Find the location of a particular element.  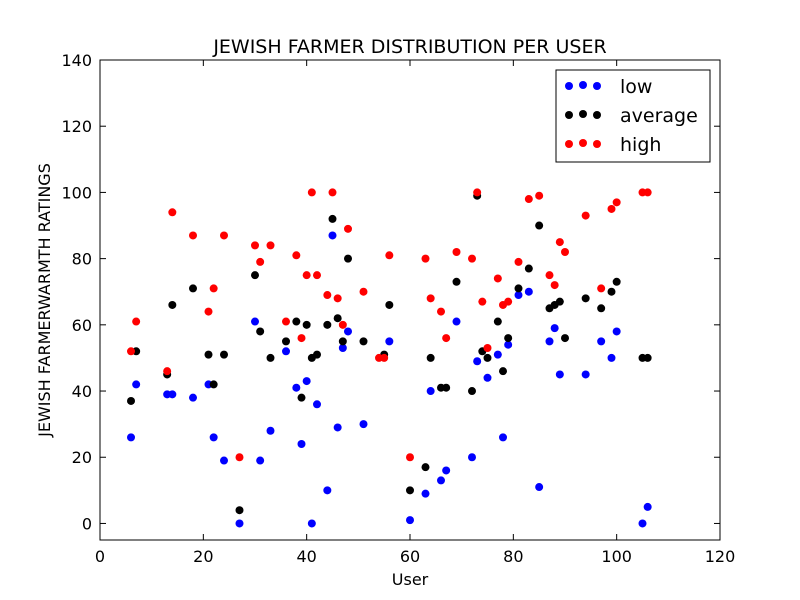

x-tick-label: 20 is located at coordinates (203, 556).